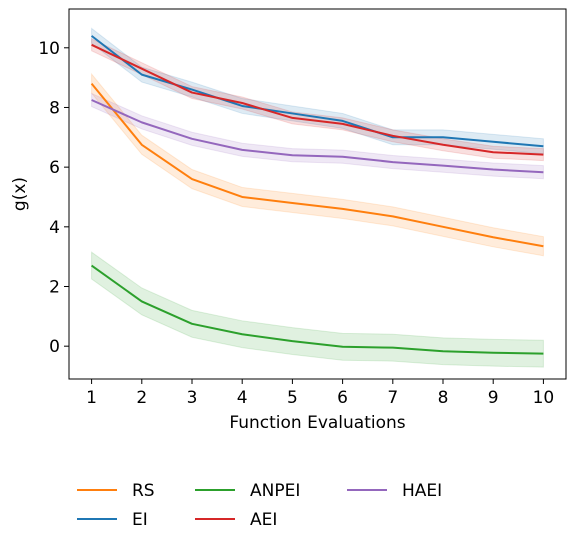  I want to click on x-tick-label: 6, so click(342, 398).